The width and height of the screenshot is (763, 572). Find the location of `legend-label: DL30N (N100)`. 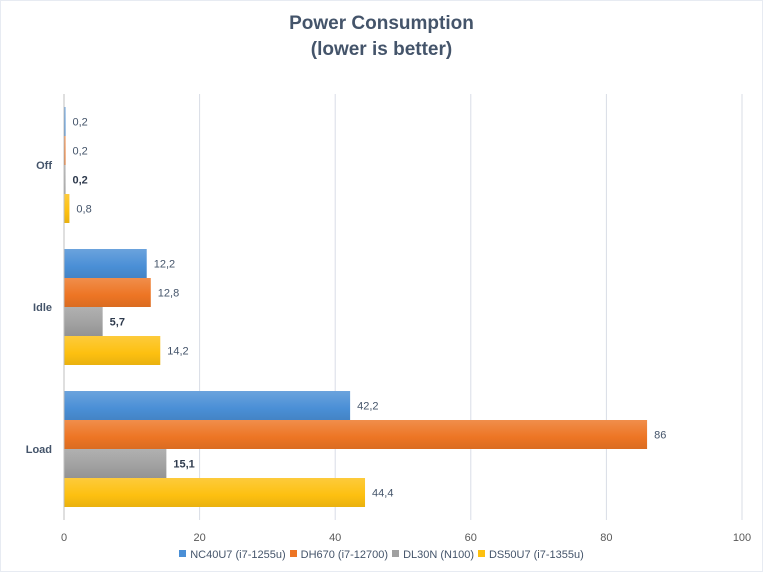

legend-label: DL30N (N100) is located at coordinates (438, 555).